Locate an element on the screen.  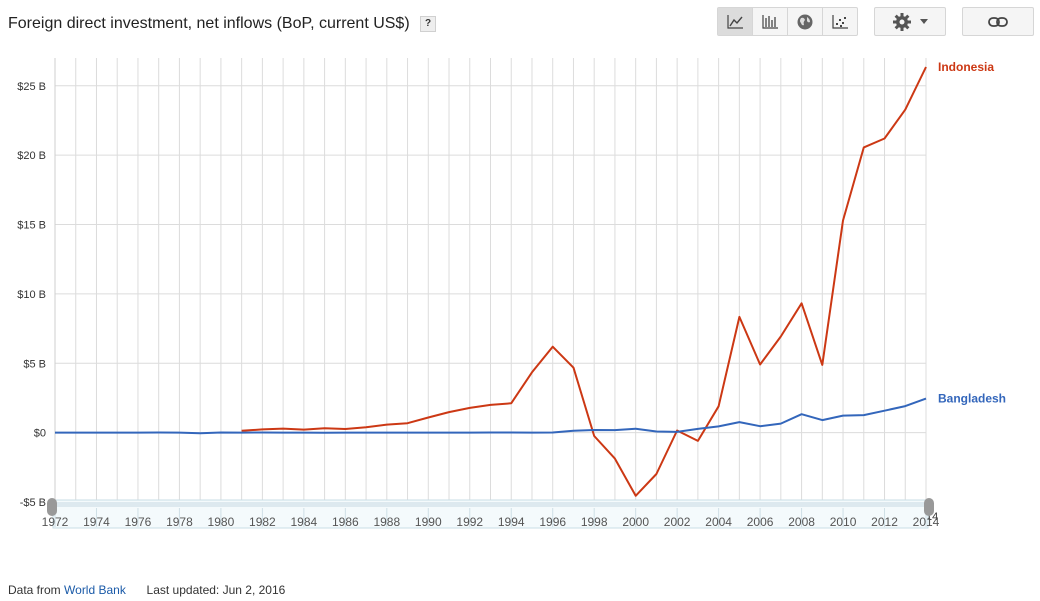
line-chart-icon is located at coordinates (735, 21).